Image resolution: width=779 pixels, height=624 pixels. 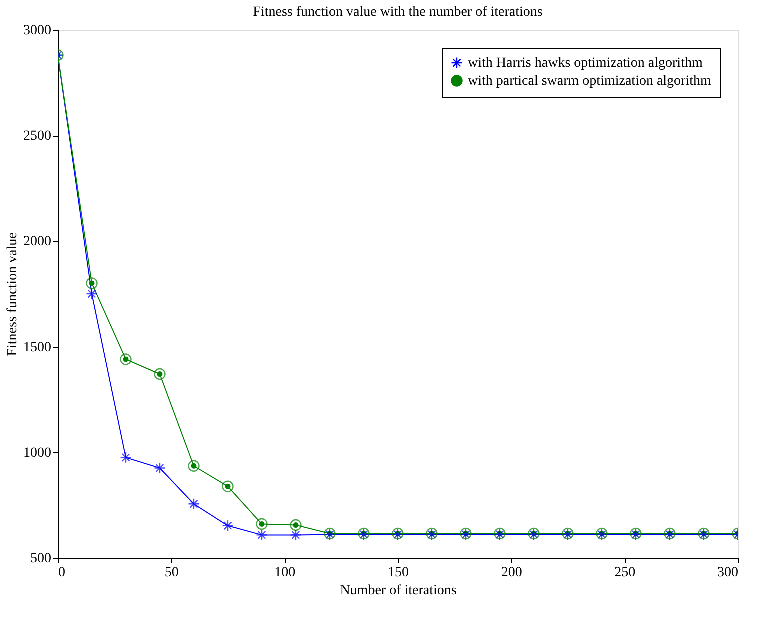 I want to click on y-tick-label: 1500, so click(x=38, y=348).